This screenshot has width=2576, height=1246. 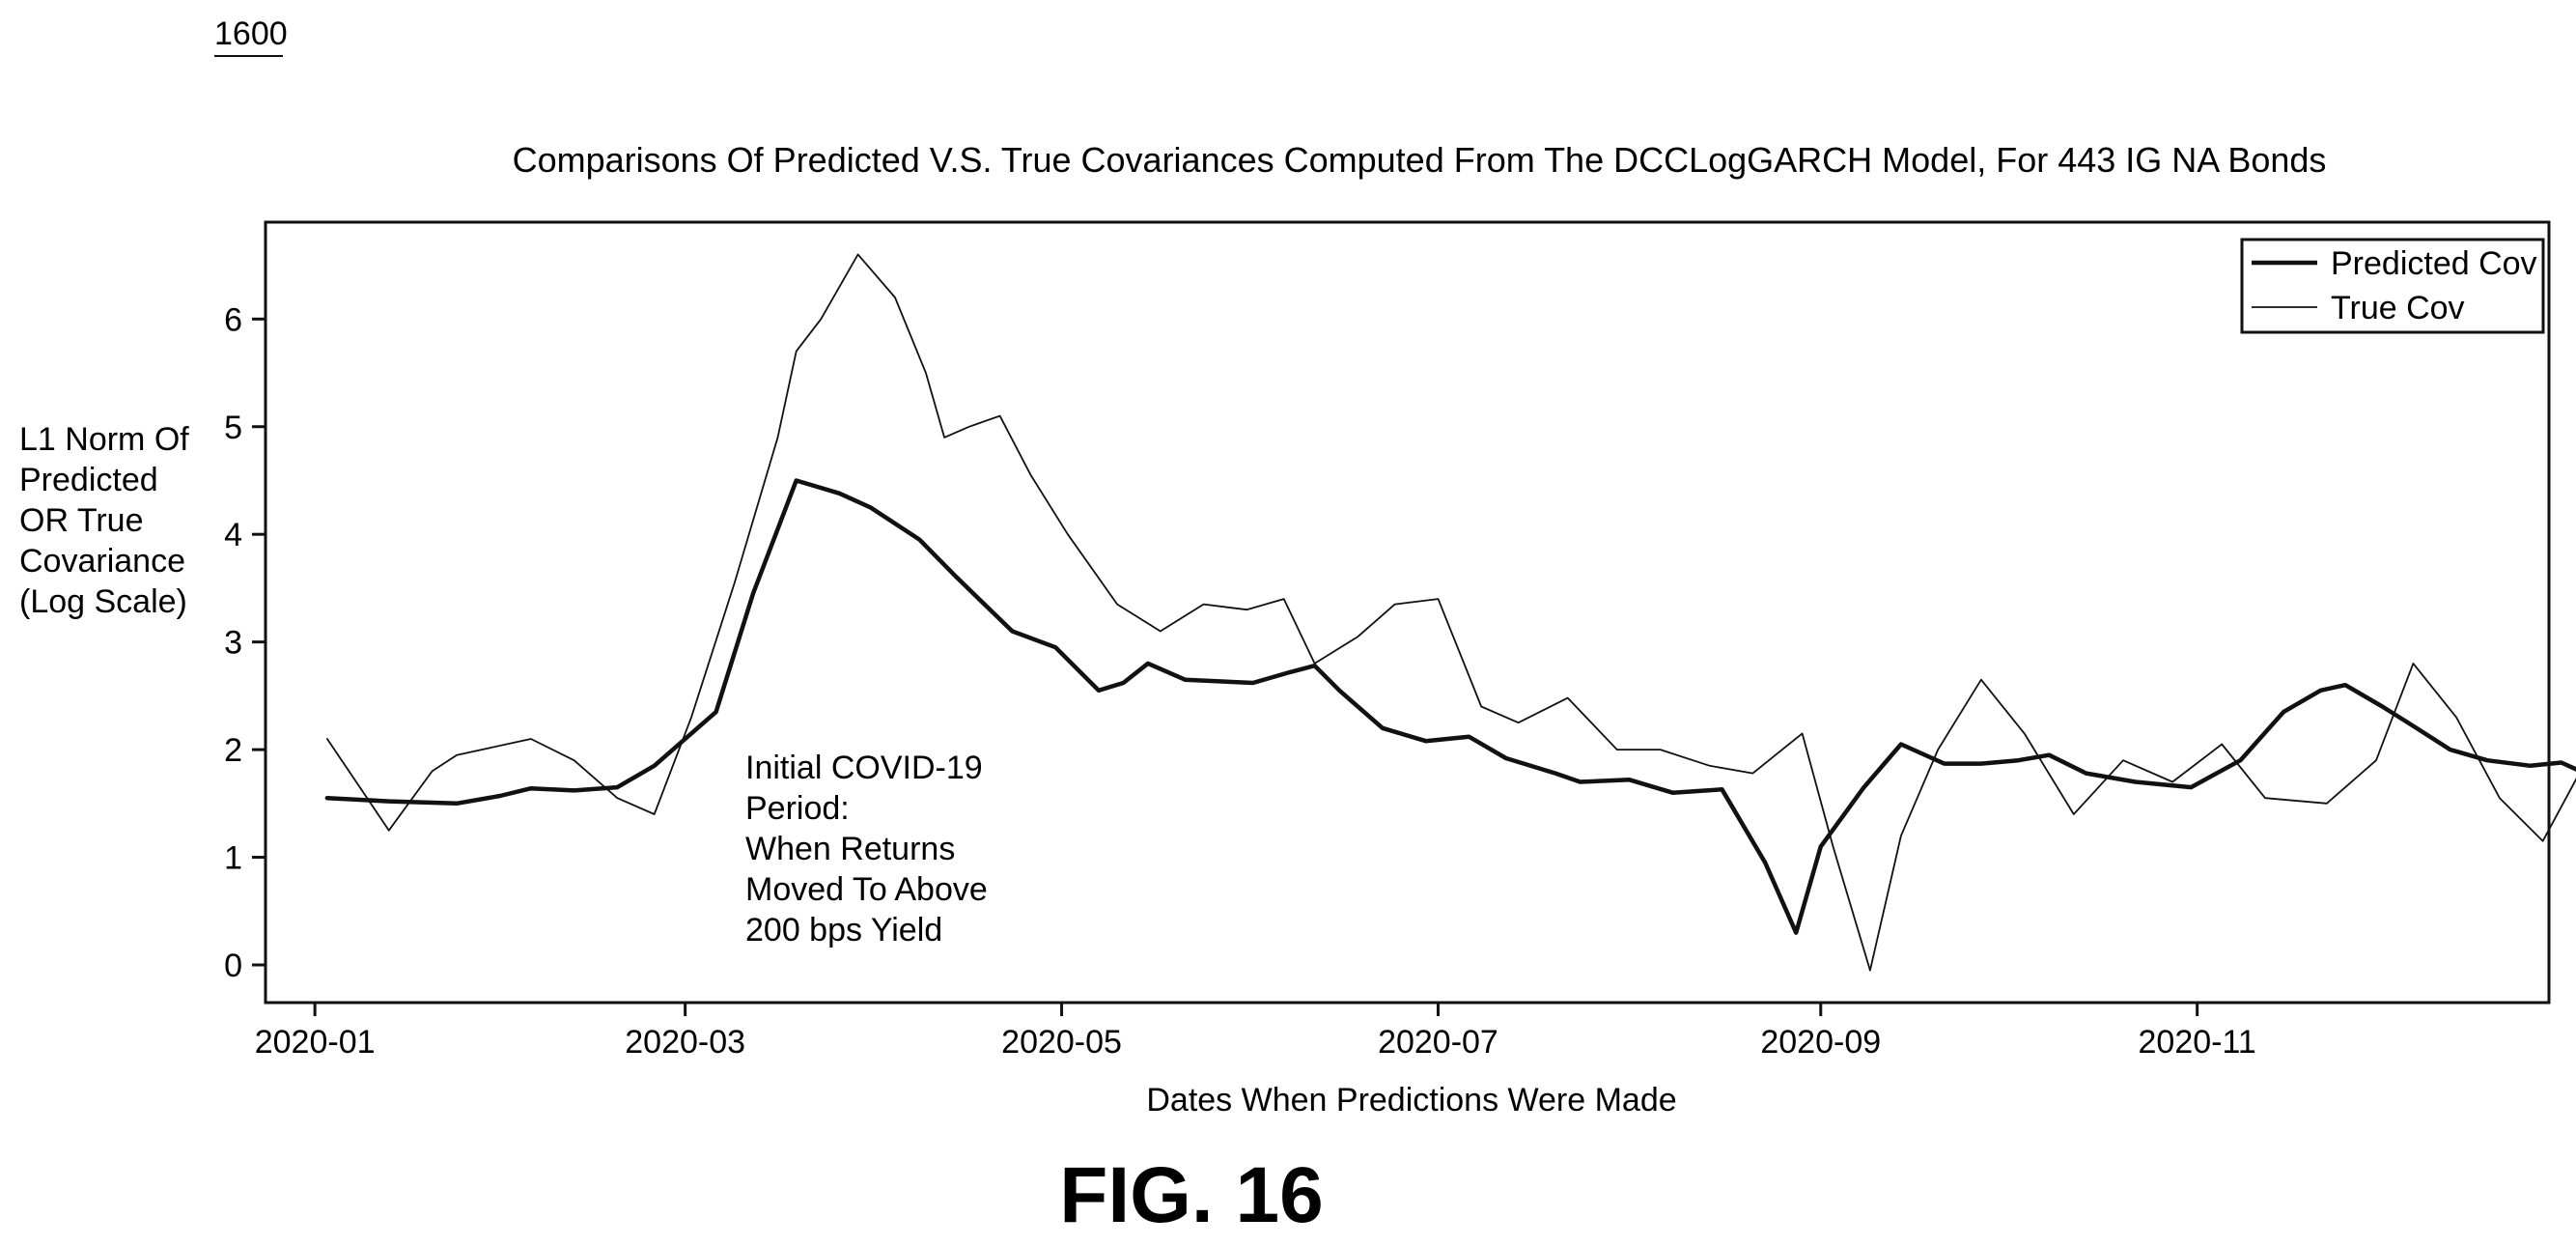 What do you see at coordinates (102, 561) in the screenshot?
I see `y-axis-label-line: Covariance` at bounding box center [102, 561].